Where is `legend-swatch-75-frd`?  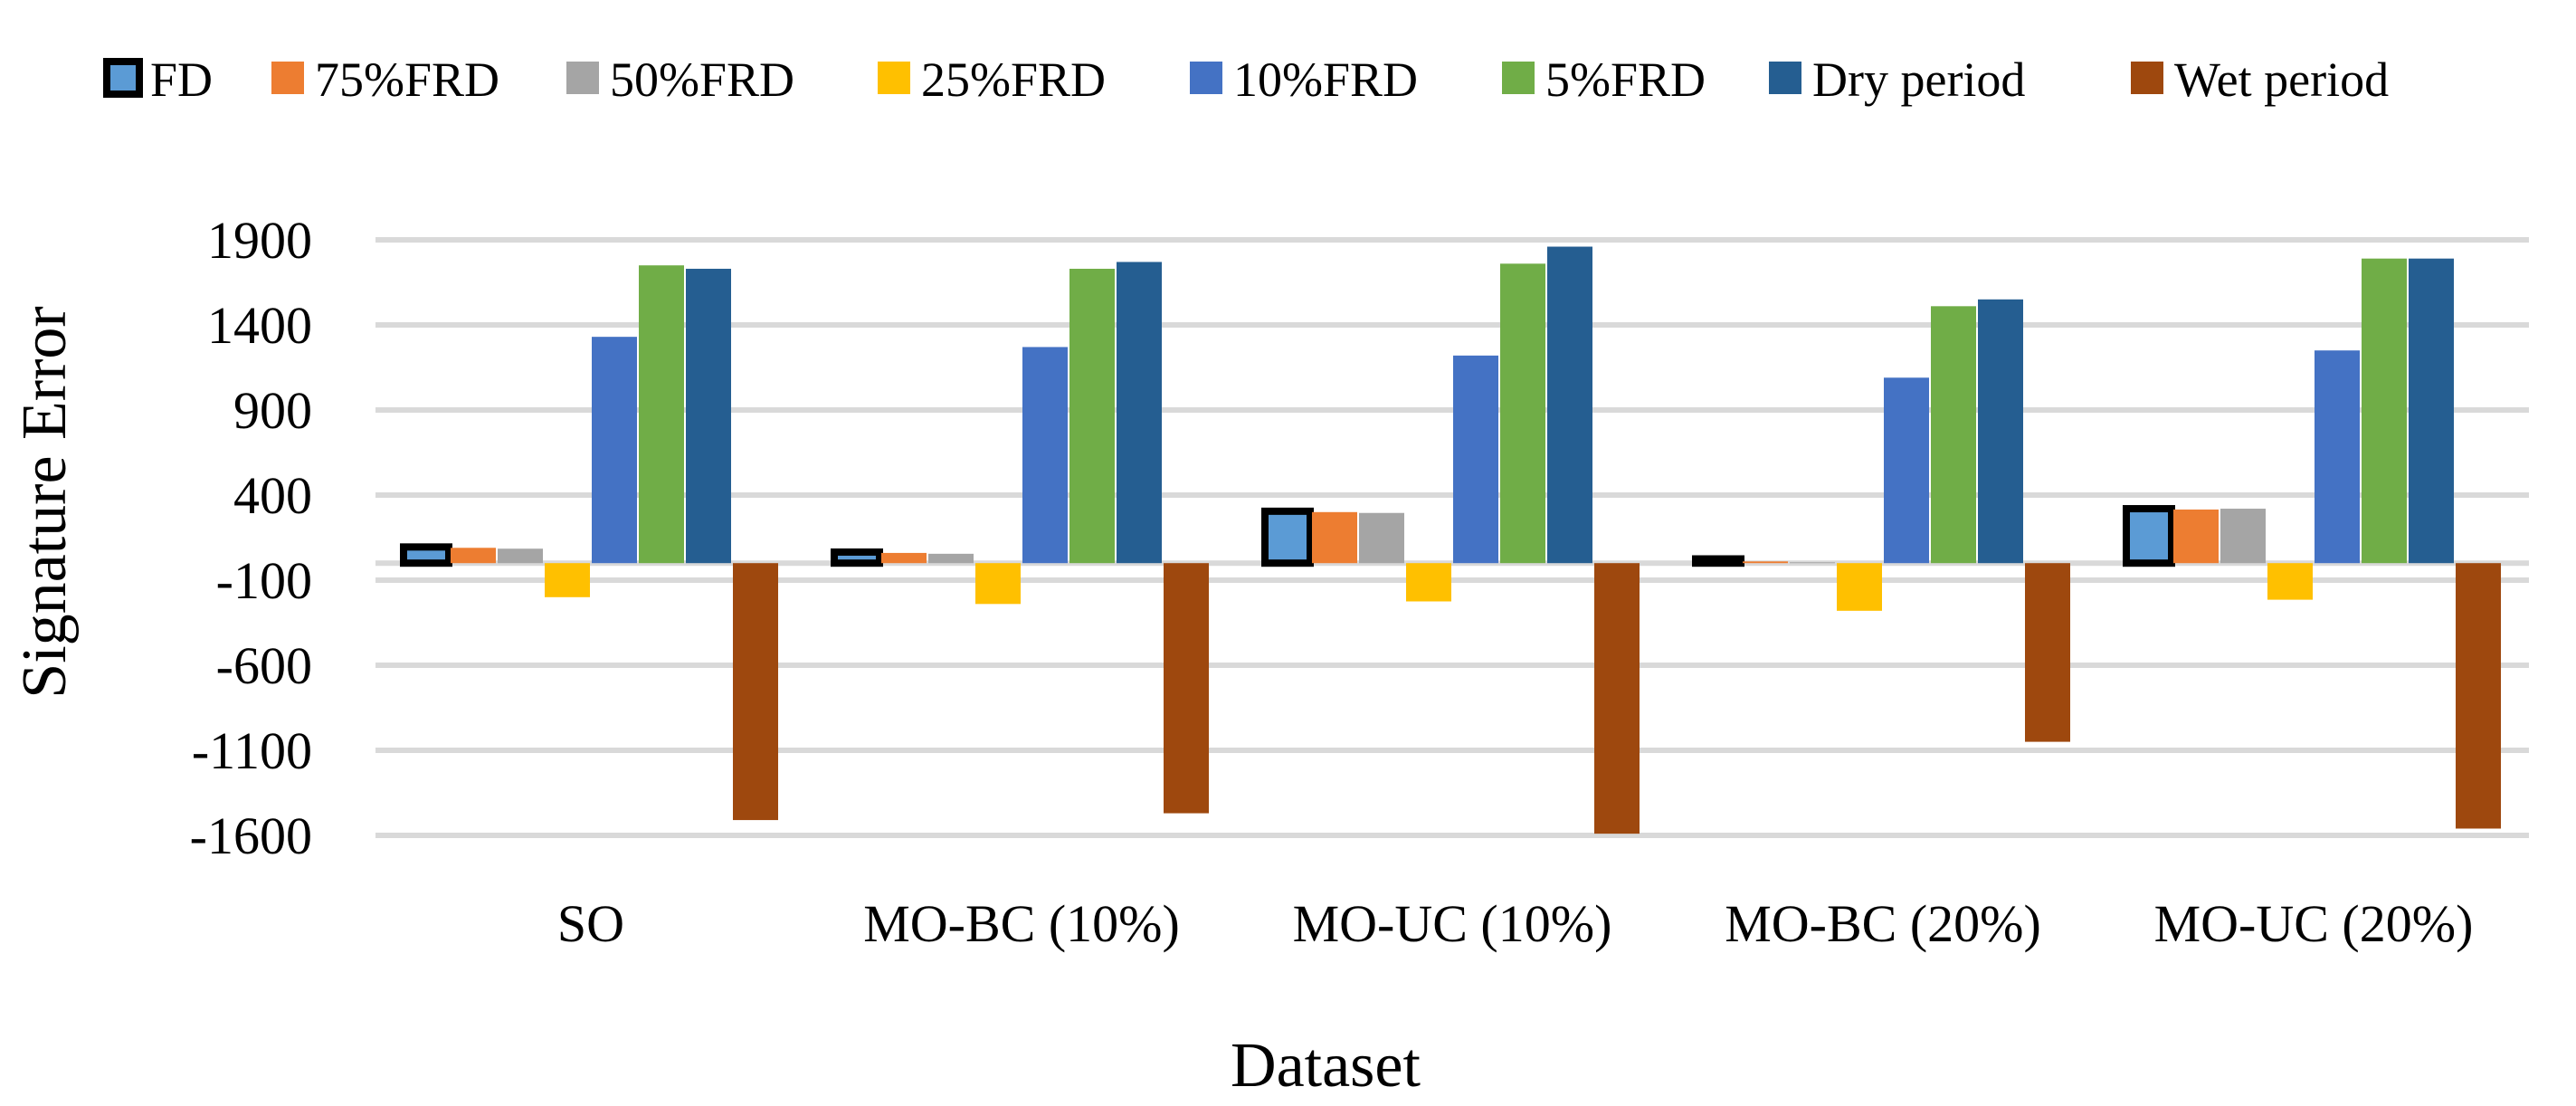 legend-swatch-75-frd is located at coordinates (287, 78).